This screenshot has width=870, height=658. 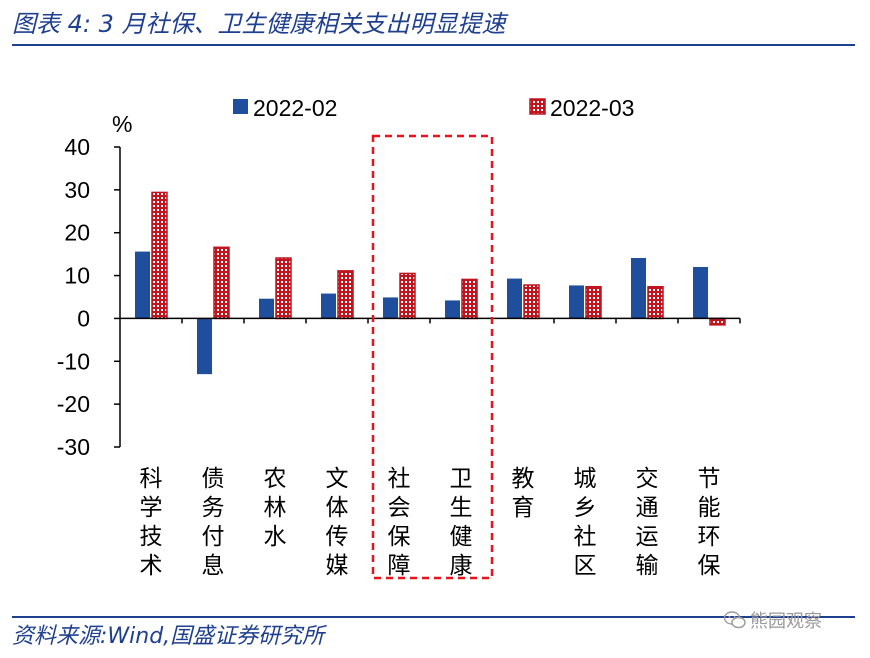 What do you see at coordinates (786, 621) in the screenshot?
I see `watermark-text: 熊园观察` at bounding box center [786, 621].